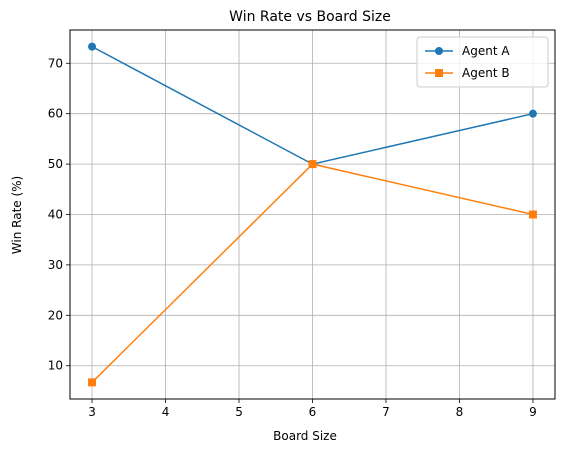 This screenshot has height=453, width=563. I want to click on x-axis-ticks: 3 4 5 6 7 8 9, so click(312, 409).